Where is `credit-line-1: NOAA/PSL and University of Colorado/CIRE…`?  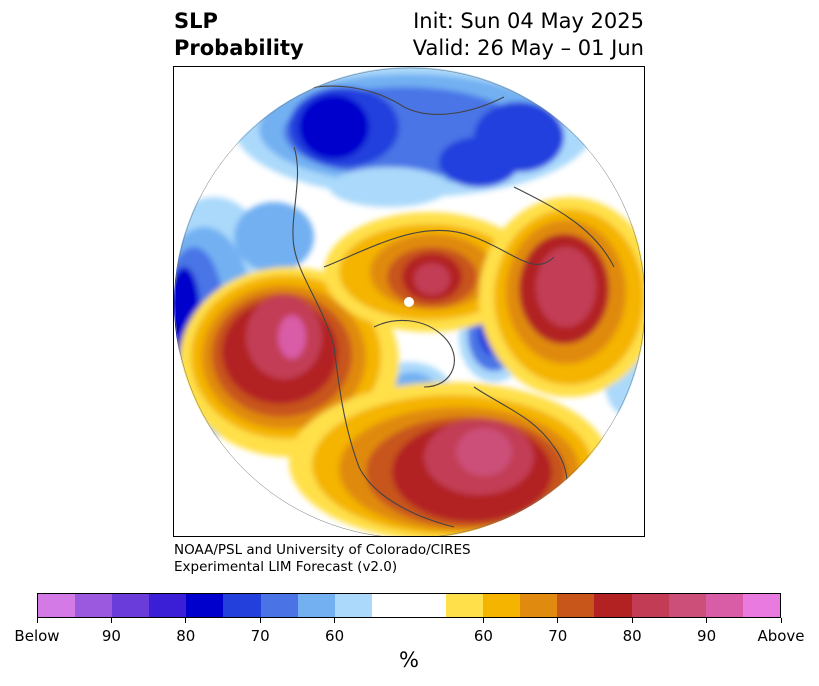
credit-line-1: NOAA/PSL and University of Colorado/CIRE… is located at coordinates (322, 550).